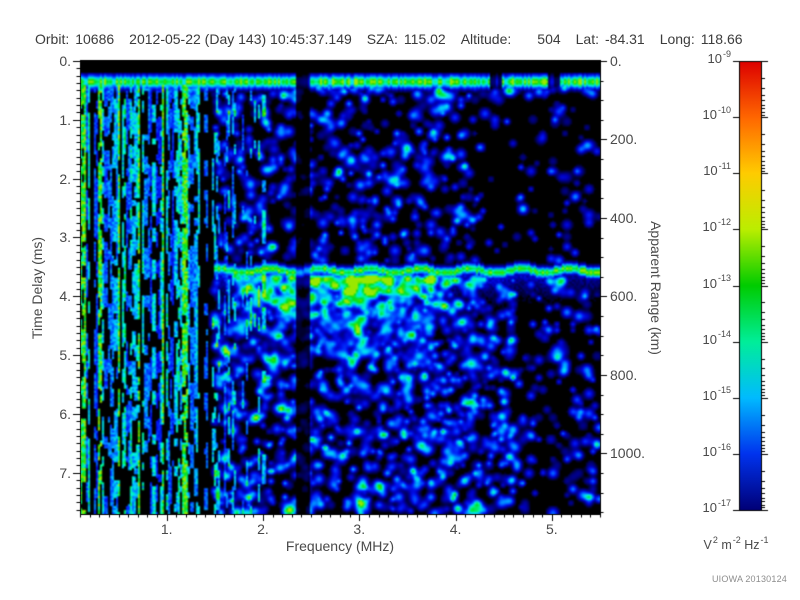 This screenshot has width=800, height=600. What do you see at coordinates (624, 374) in the screenshot?
I see `range-tick-label: 800.` at bounding box center [624, 374].